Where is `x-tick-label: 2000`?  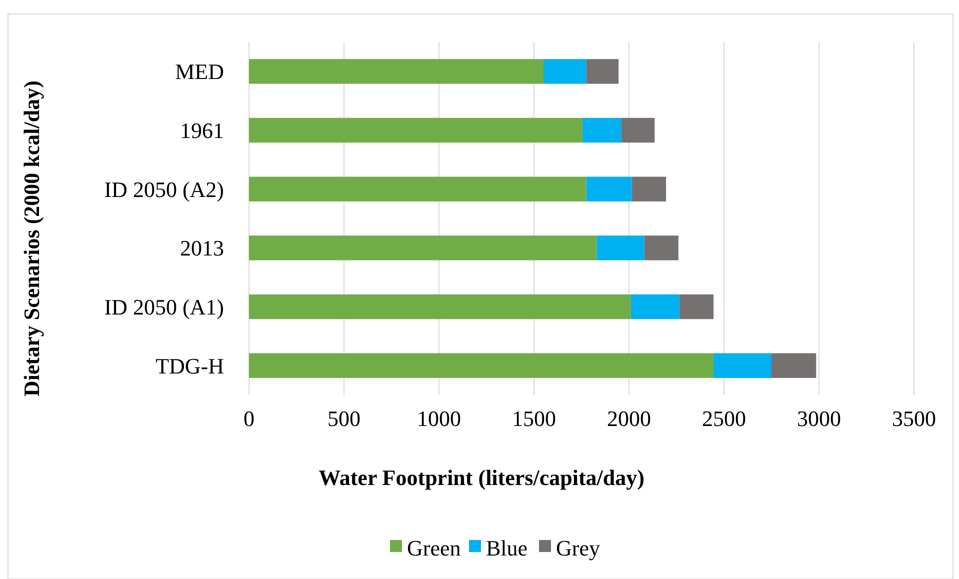 x-tick-label: 2000 is located at coordinates (629, 418).